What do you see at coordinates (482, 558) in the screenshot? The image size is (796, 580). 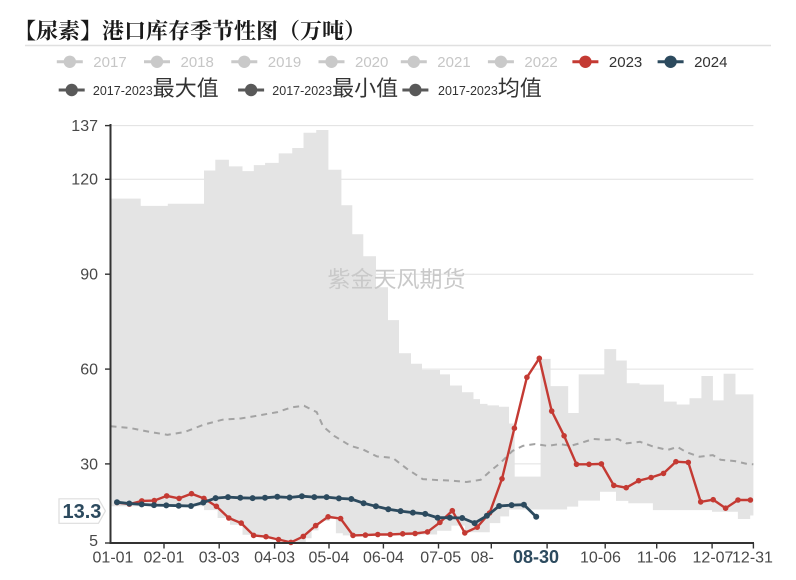 I see `svg-text: 08-` at bounding box center [482, 558].